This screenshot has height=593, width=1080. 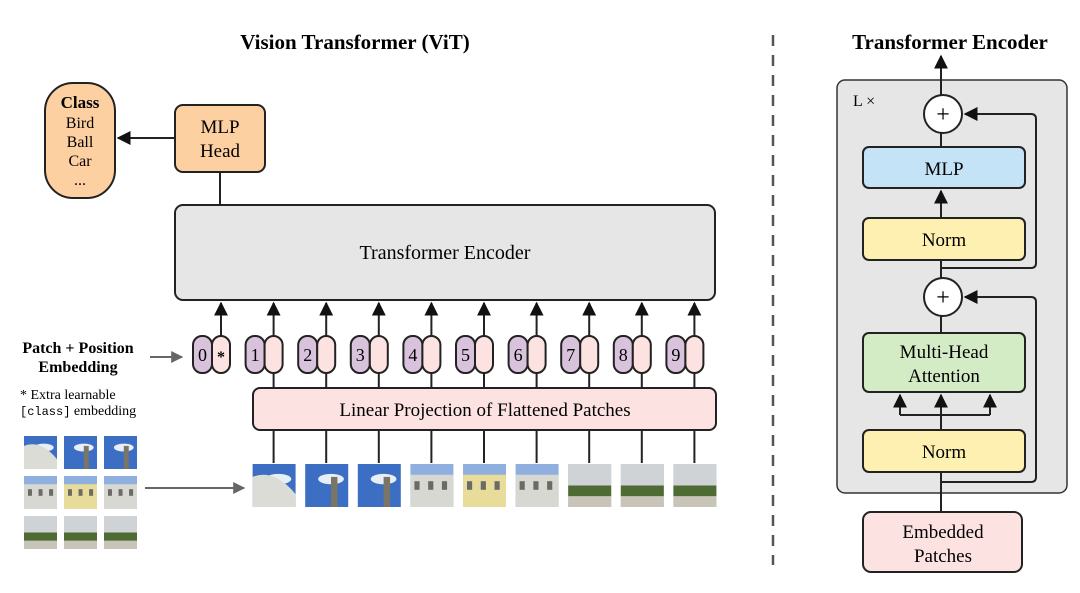 I want to click on token-6: 6, so click(x=527, y=382).